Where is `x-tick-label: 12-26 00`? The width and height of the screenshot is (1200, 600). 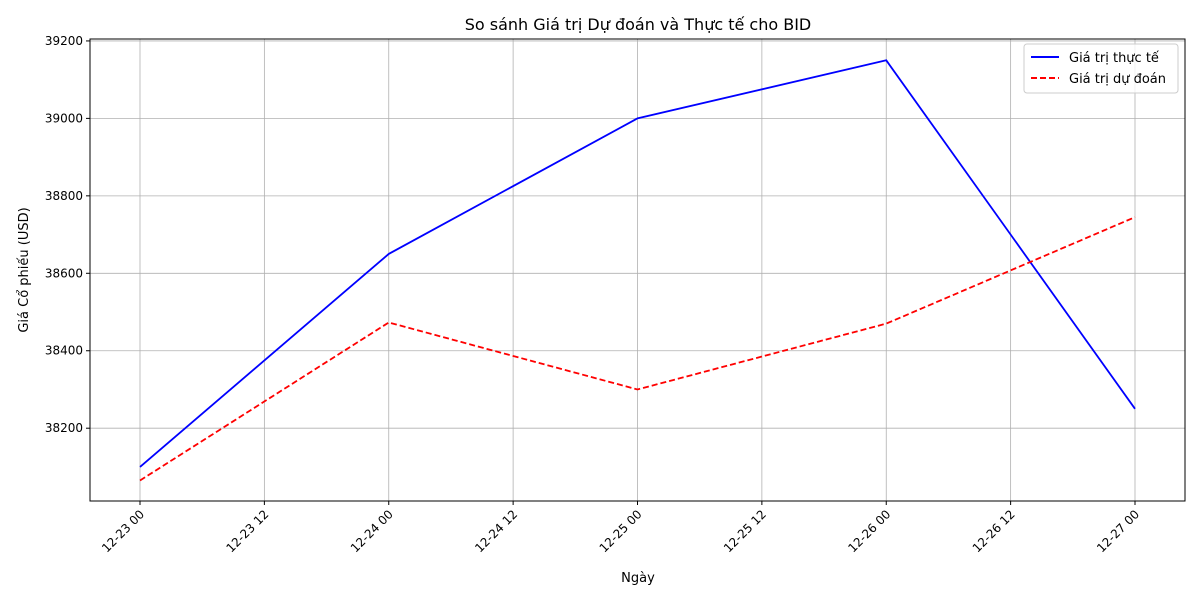
x-tick-label: 12-26 00 is located at coordinates (869, 531).